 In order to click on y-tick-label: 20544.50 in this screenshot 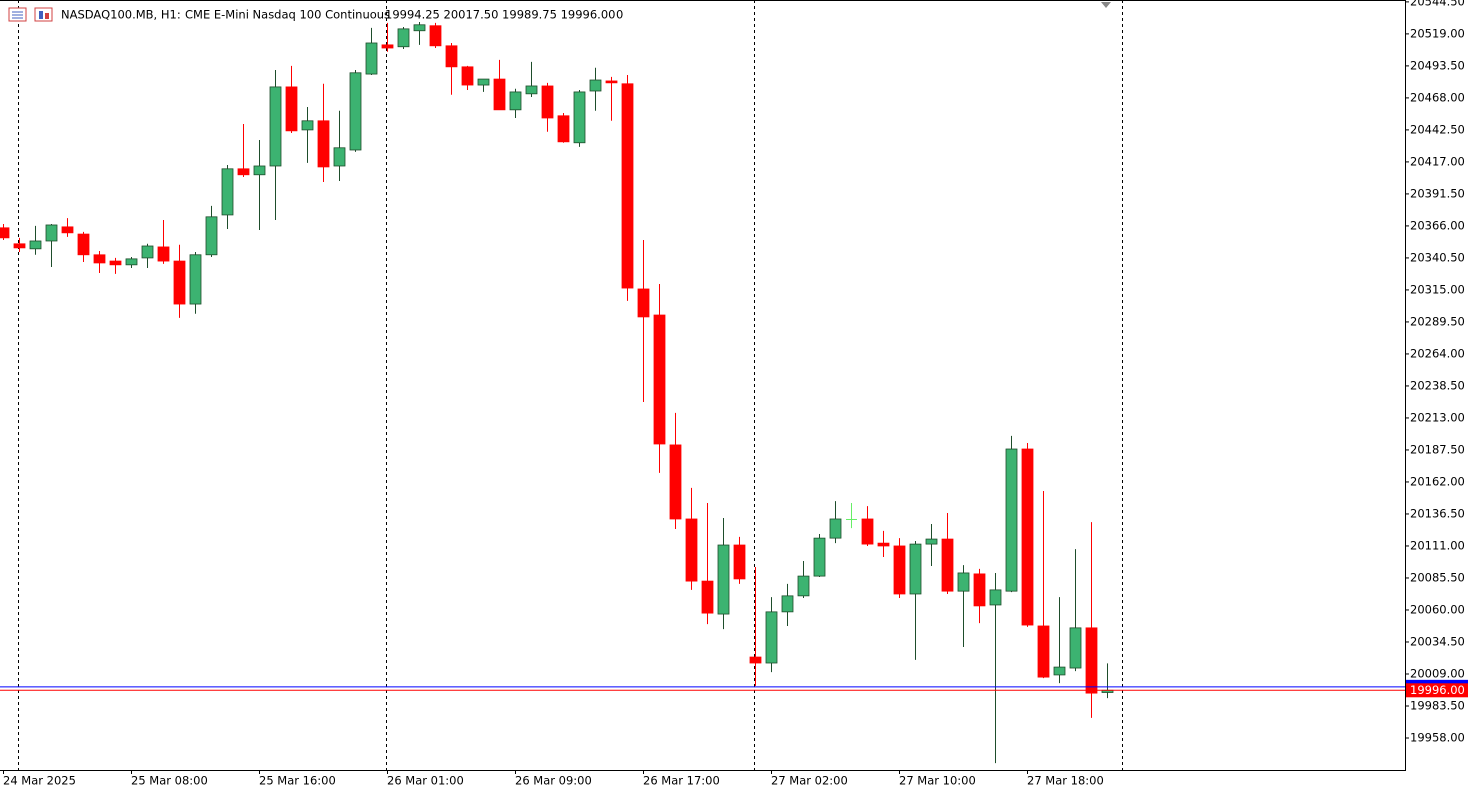, I will do `click(1437, 4)`.